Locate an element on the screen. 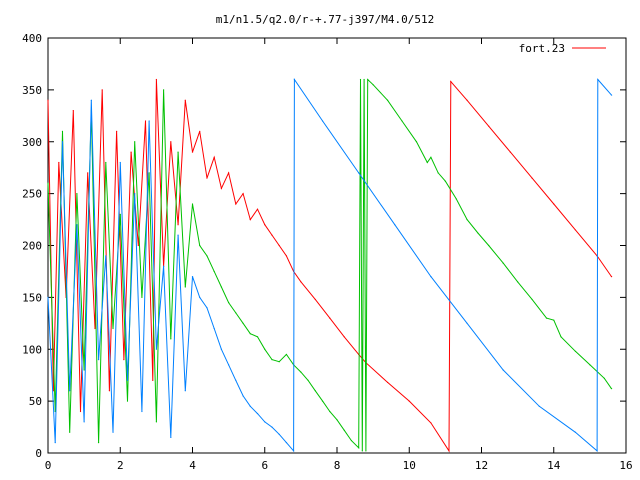 Image resolution: width=640 pixels, height=480 pixels. x-tick-label: 2 is located at coordinates (120, 465).